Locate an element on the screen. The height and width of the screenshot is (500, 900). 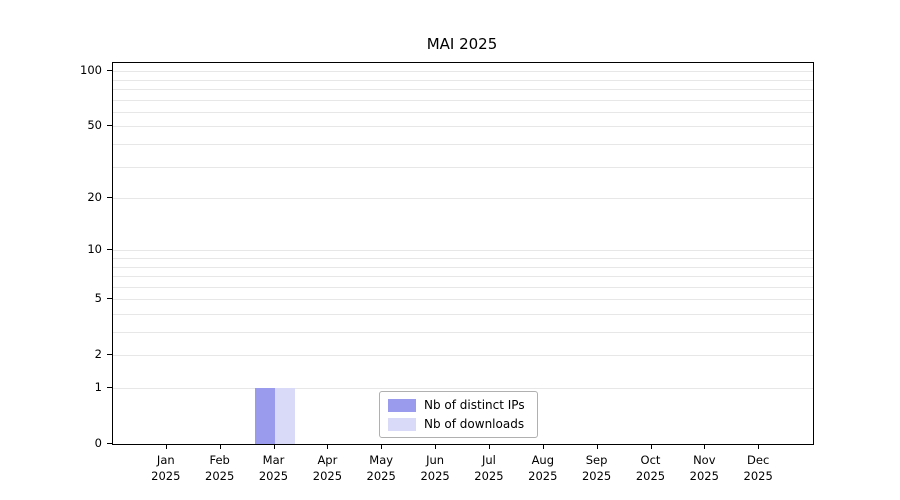
legend-label: Nb of distinct IPs is located at coordinates (474, 405).